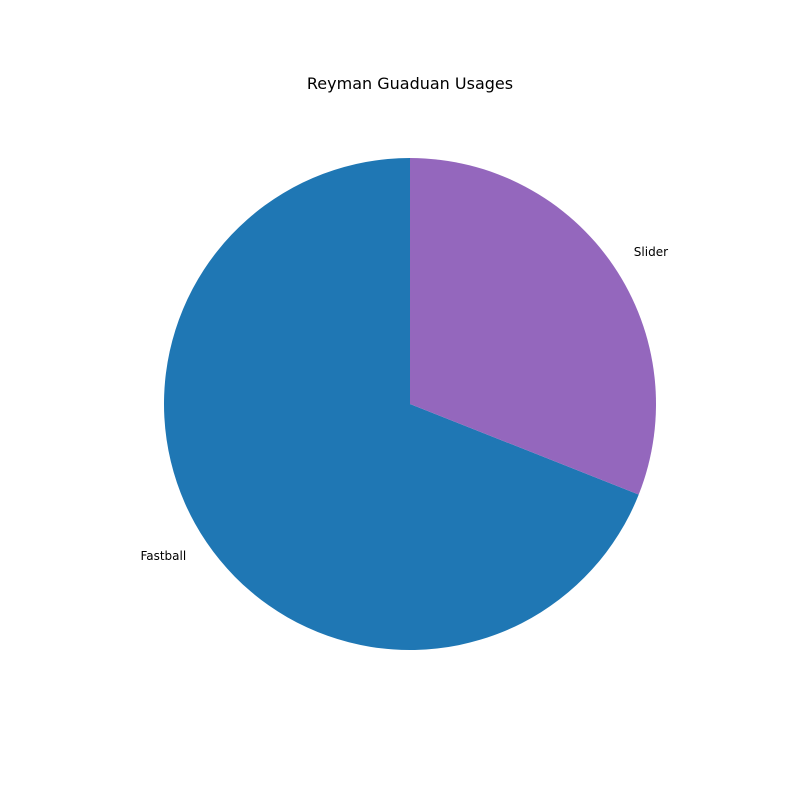  What do you see at coordinates (533, 326) in the screenshot?
I see `pie-slice-slider` at bounding box center [533, 326].